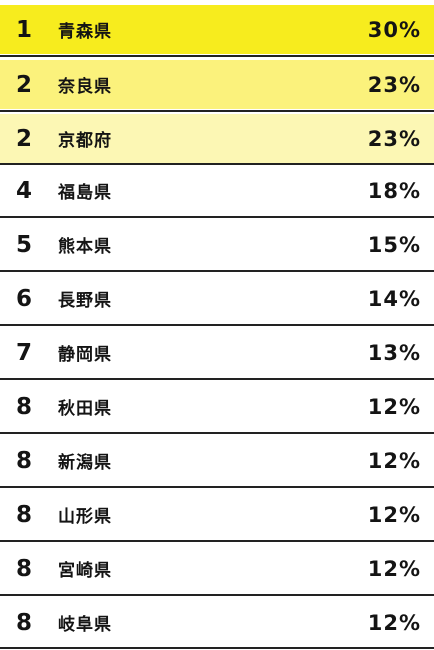  What do you see at coordinates (394, 29) in the screenshot?
I see `percentage-value: 30%` at bounding box center [394, 29].